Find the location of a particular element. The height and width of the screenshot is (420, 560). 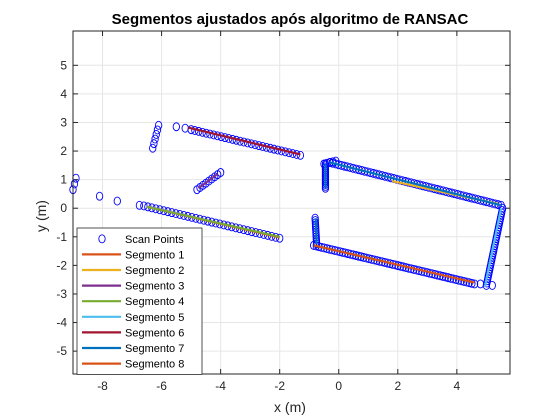

y-tick-label: 3 is located at coordinates (63, 122).